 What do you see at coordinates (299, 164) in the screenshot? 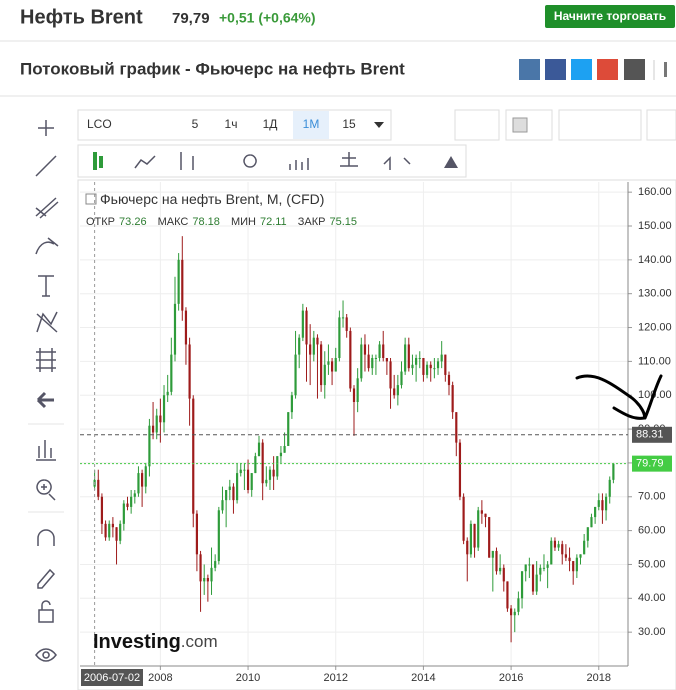
I see `studies-icon` at bounding box center [299, 164].